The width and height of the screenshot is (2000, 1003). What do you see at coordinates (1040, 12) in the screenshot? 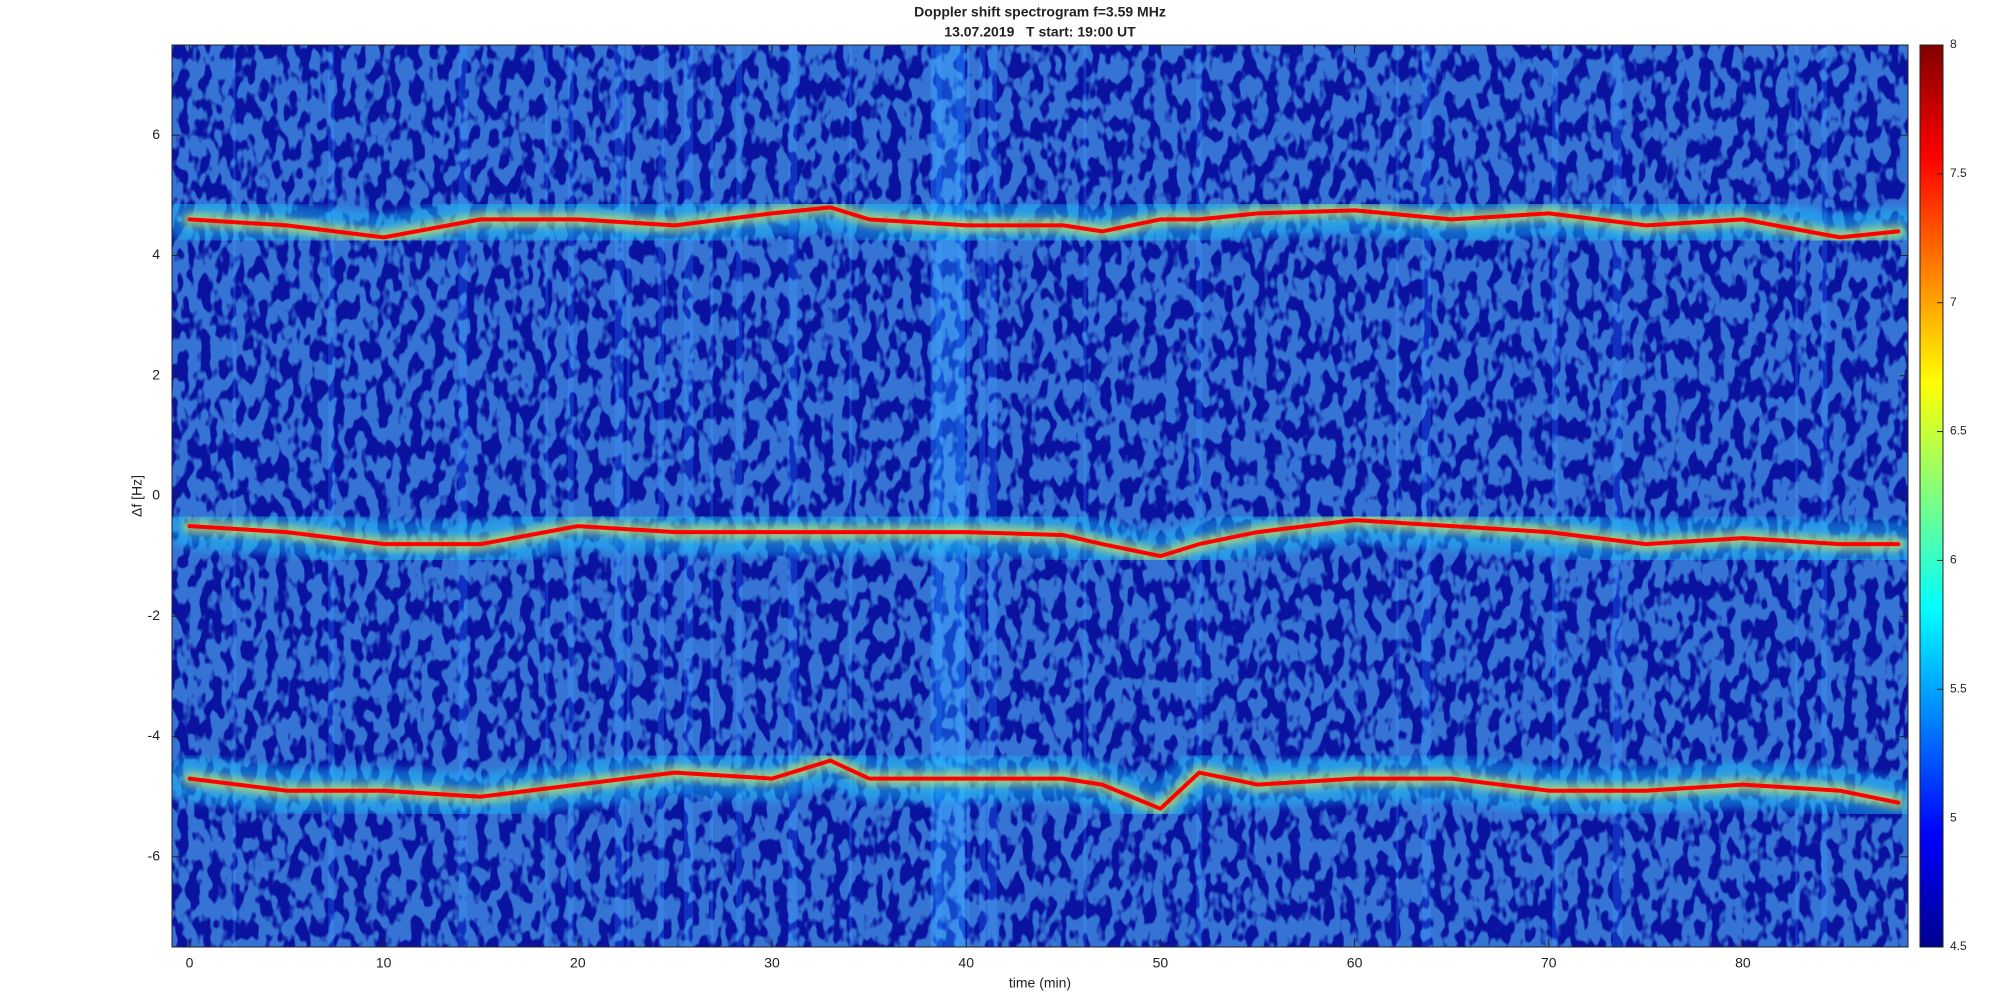
I see `chart-title: Doppler shift spectrogram f=3.59 MHz` at bounding box center [1040, 12].